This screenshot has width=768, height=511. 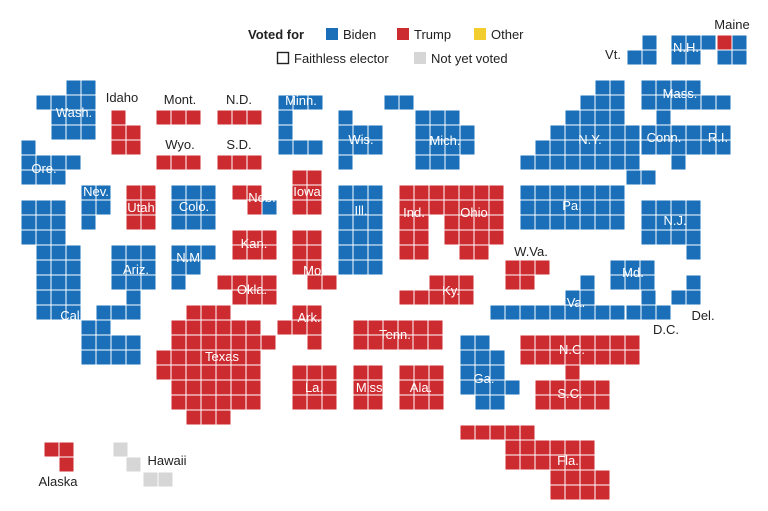 I want to click on state-label-vermont: Vt., so click(x=613, y=54).